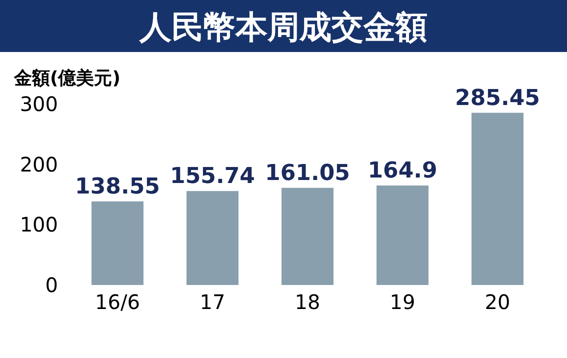  I want to click on y-tick-label: 0, so click(51, 285).